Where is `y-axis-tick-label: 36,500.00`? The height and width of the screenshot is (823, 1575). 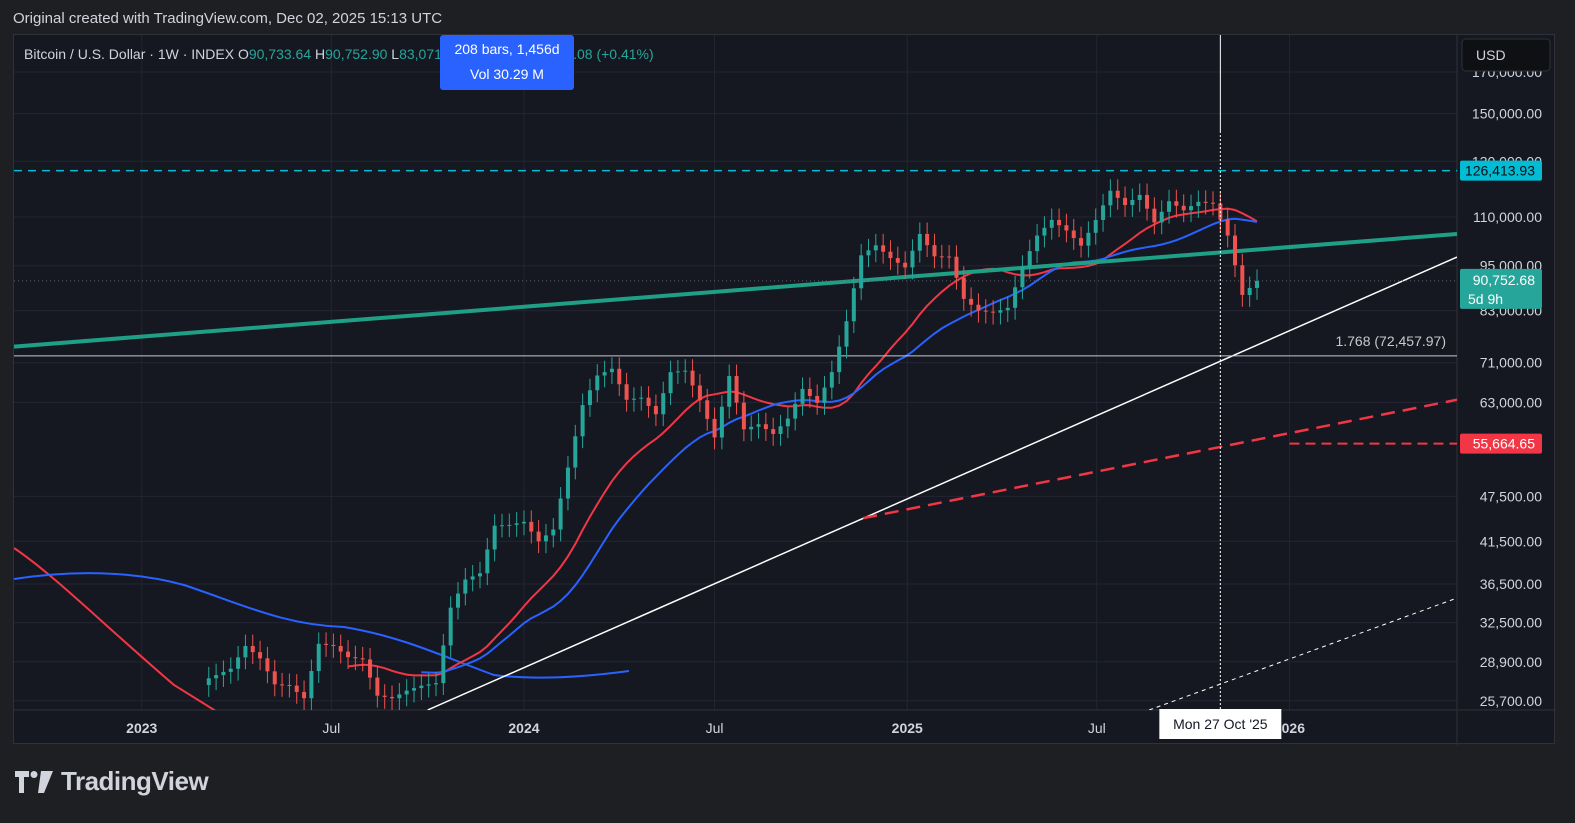
y-axis-tick-label: 36,500.00 is located at coordinates (1511, 584).